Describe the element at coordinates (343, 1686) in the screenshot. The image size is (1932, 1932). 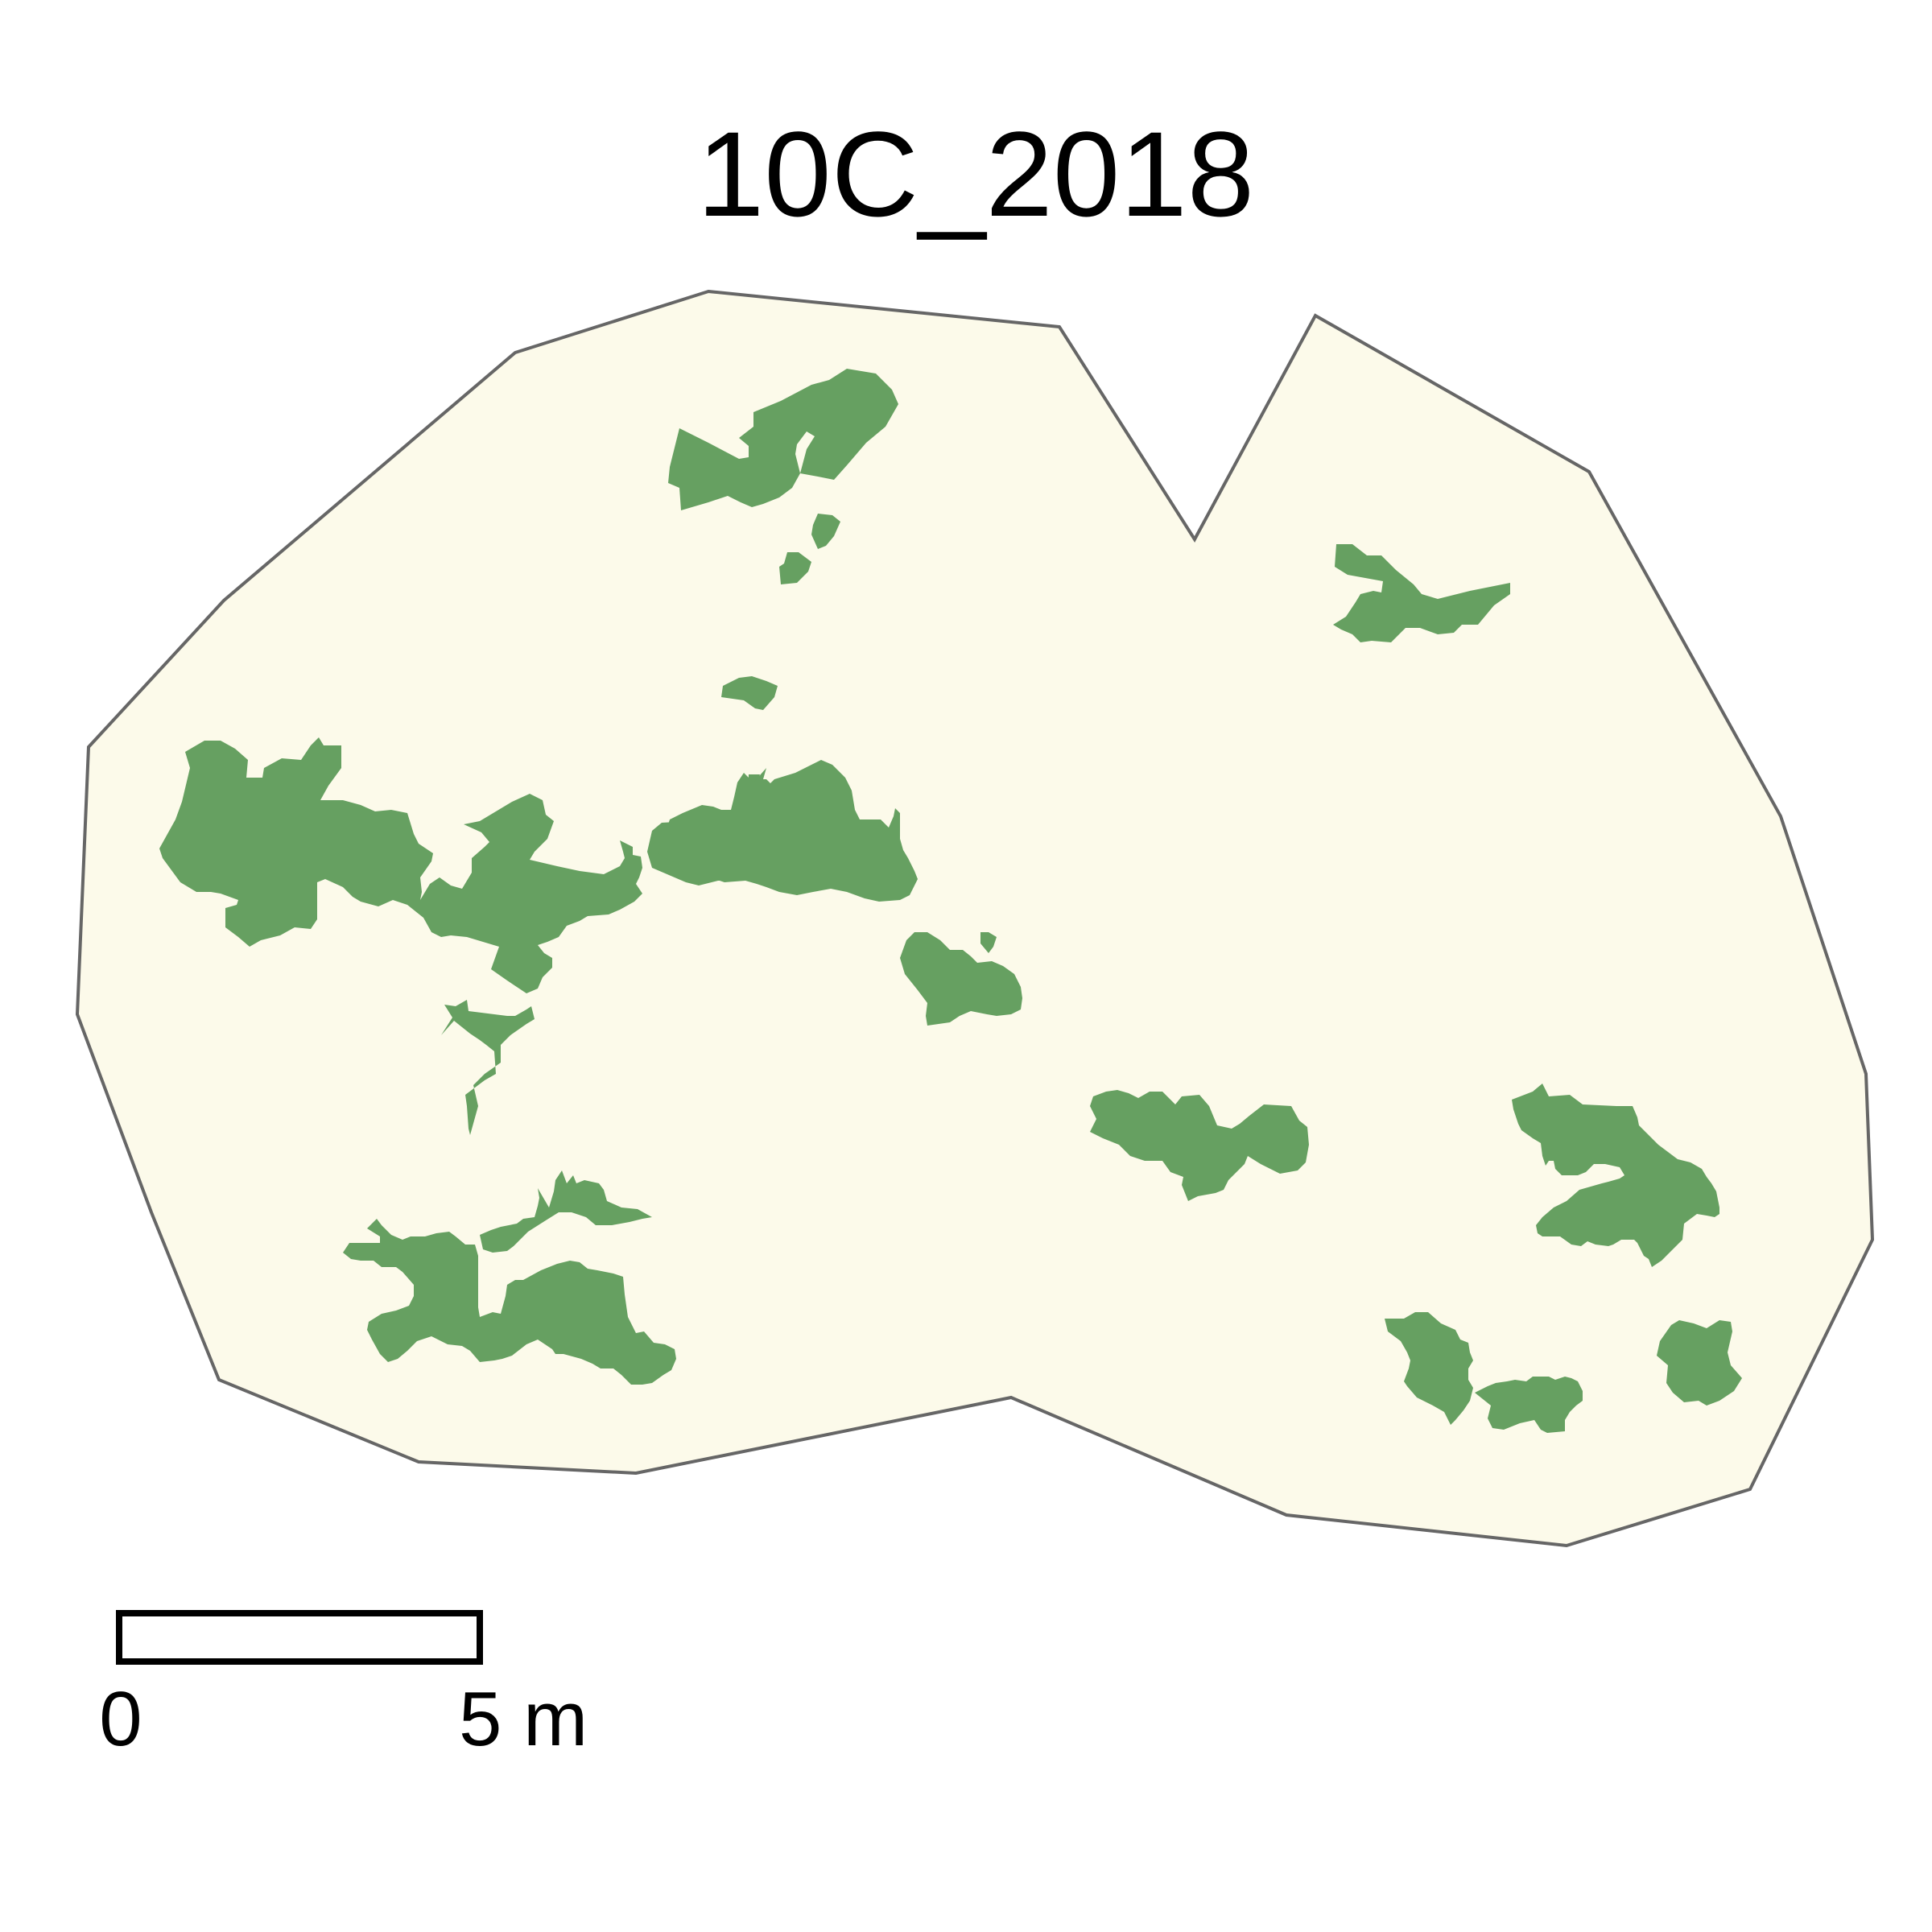
I see `scale-bar: 0 5 m` at that location.